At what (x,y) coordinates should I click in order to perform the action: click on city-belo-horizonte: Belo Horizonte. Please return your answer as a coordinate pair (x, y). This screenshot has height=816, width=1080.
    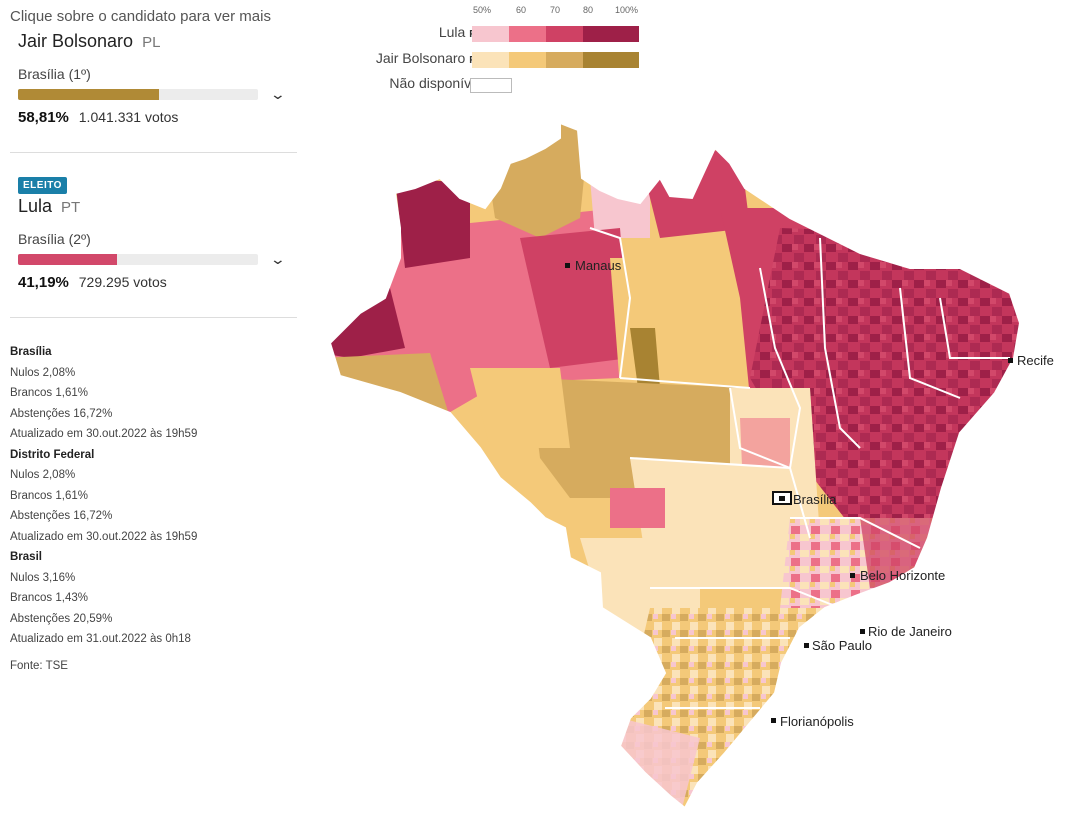
    Looking at the image, I should click on (897, 575).